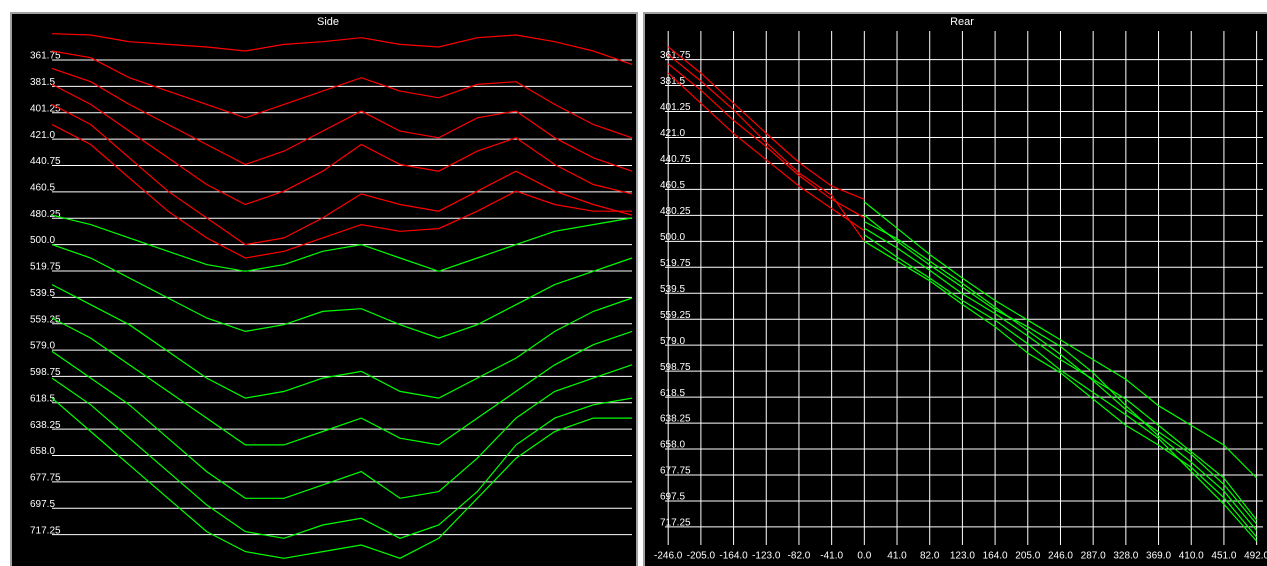 The height and width of the screenshot is (566, 1267). Describe the element at coordinates (668, 556) in the screenshot. I see `x-tick-label: -246.0` at that location.